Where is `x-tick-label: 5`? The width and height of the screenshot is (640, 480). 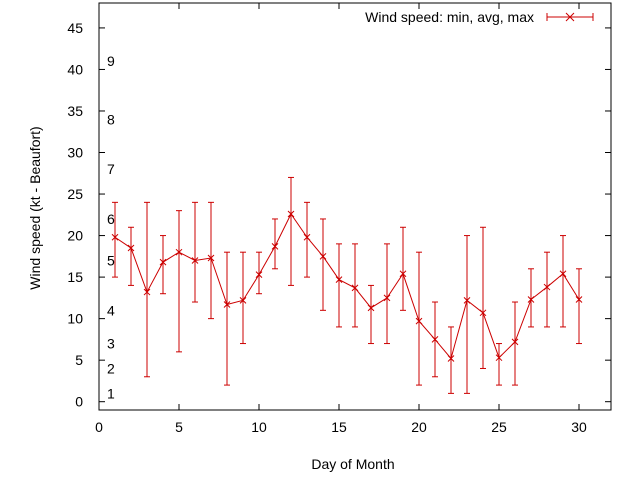 x-tick-label: 5 is located at coordinates (179, 427).